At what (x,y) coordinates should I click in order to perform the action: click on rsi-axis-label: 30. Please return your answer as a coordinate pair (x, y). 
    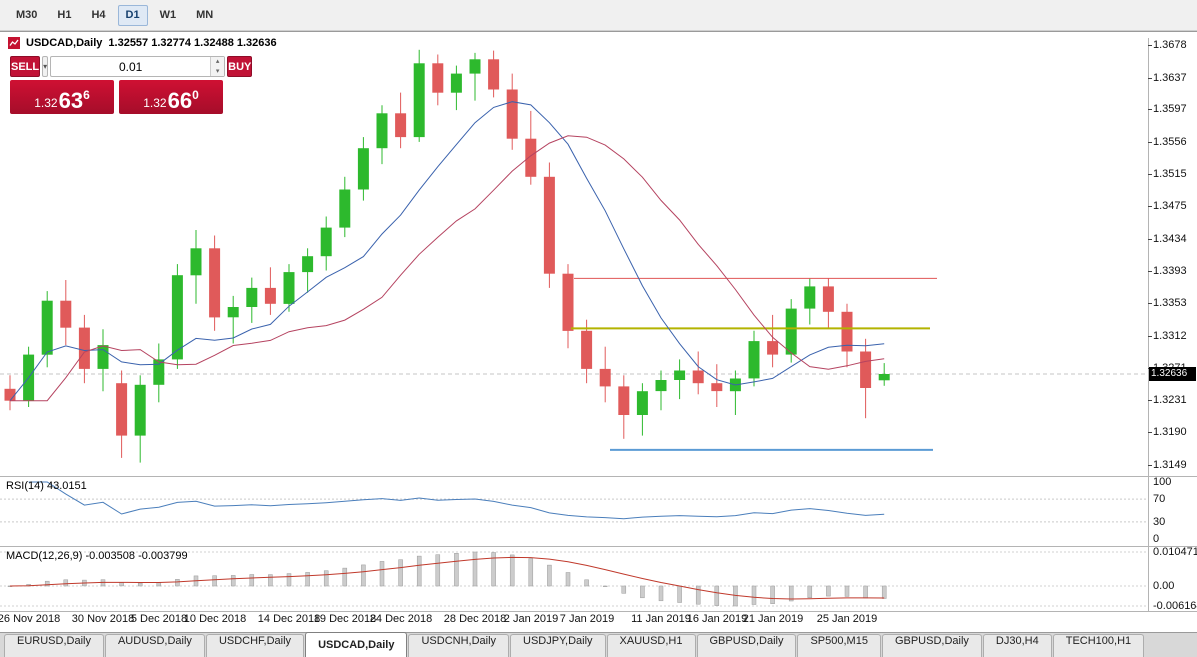
    Looking at the image, I should click on (1159, 522).